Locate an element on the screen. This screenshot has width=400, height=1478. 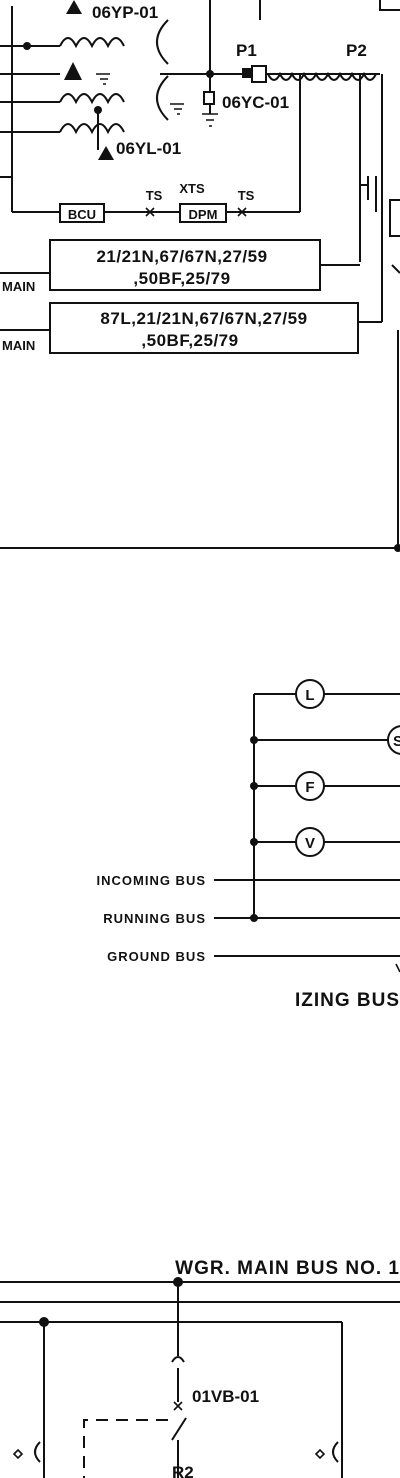
ct-label-06yc: 06YC-01 is located at coordinates (255, 102).